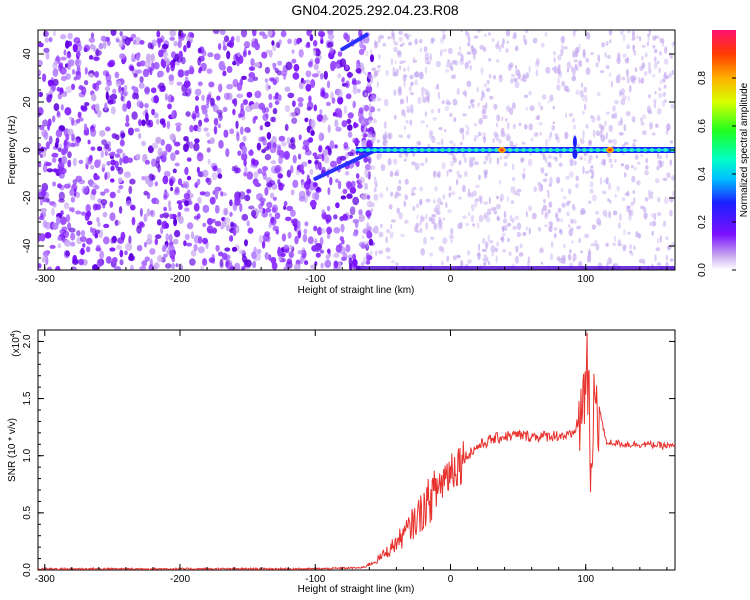  I want to click on x-tick-label: -100, so click(315, 279).